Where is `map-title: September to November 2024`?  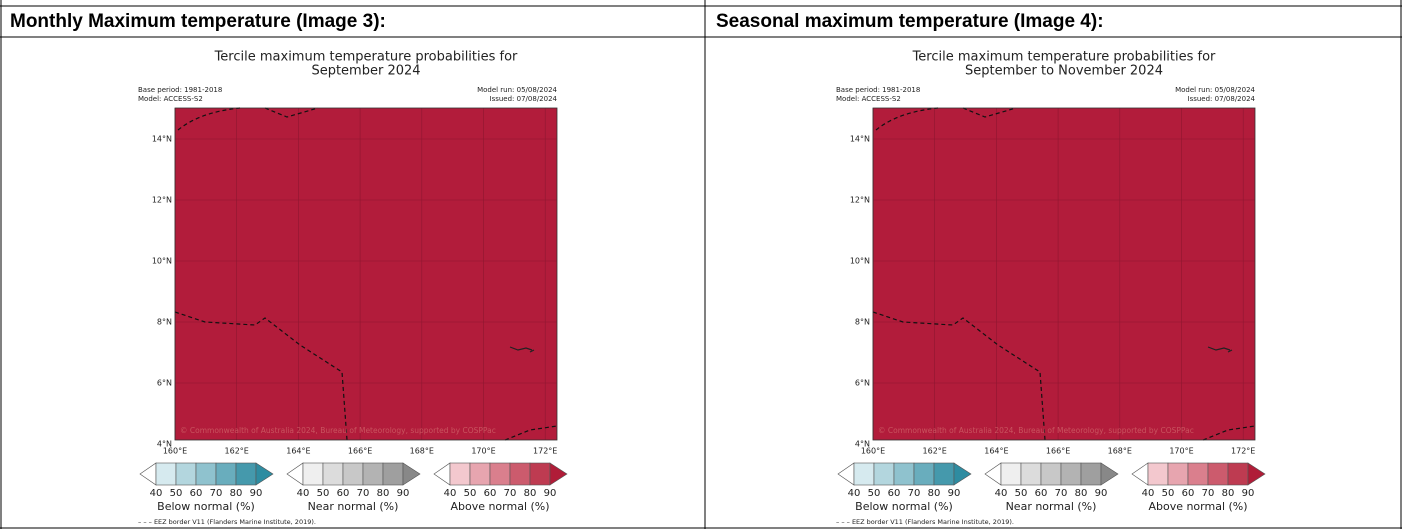 map-title: September to November 2024 is located at coordinates (1064, 71).